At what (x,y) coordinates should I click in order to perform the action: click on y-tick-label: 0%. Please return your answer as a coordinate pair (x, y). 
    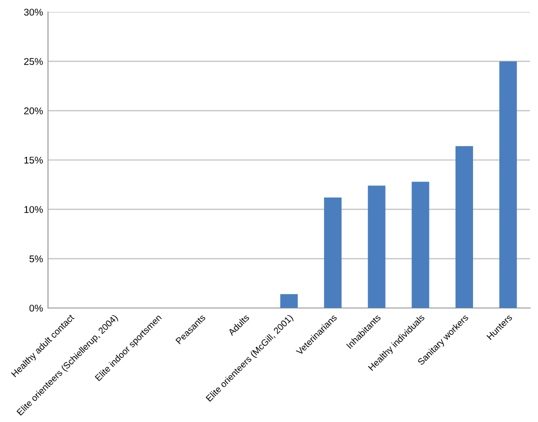
    Looking at the image, I should click on (36, 308).